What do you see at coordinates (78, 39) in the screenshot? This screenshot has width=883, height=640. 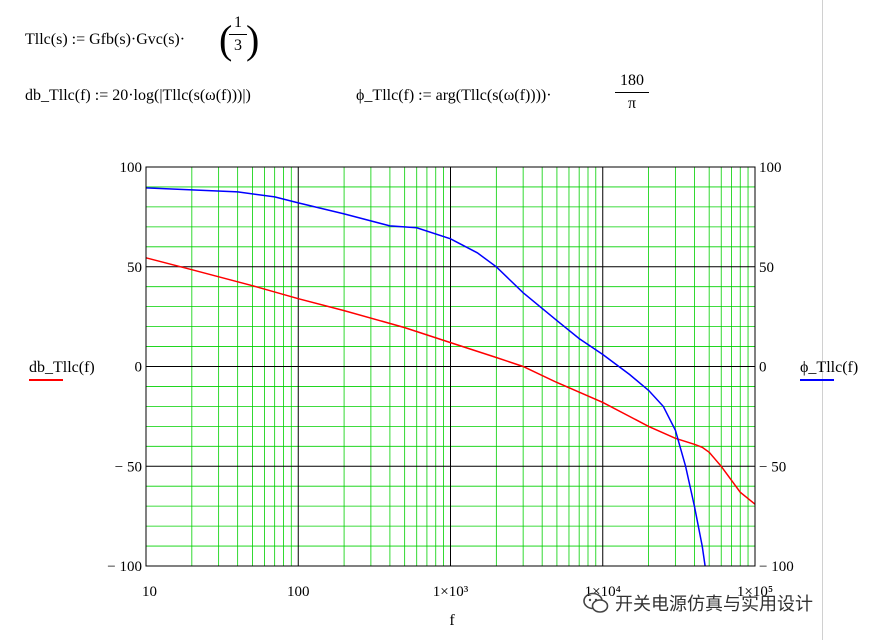 I see `formula-tllc-assign: :=` at bounding box center [78, 39].